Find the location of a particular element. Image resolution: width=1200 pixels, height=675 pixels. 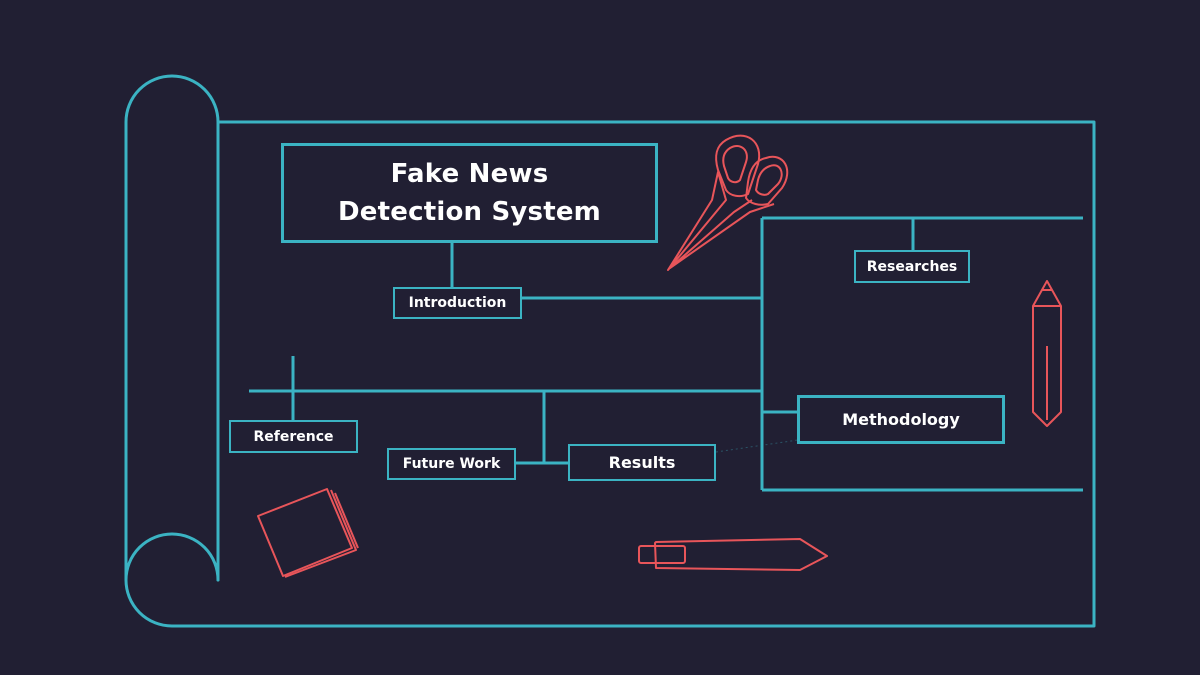

reference-node: Reference is located at coordinates (293, 436).